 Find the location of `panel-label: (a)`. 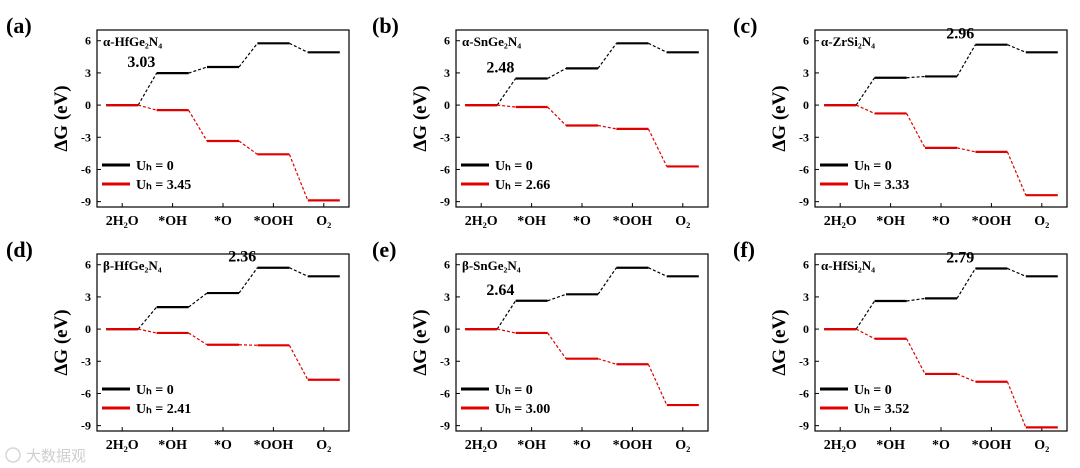

panel-label: (a) is located at coordinates (19, 25).